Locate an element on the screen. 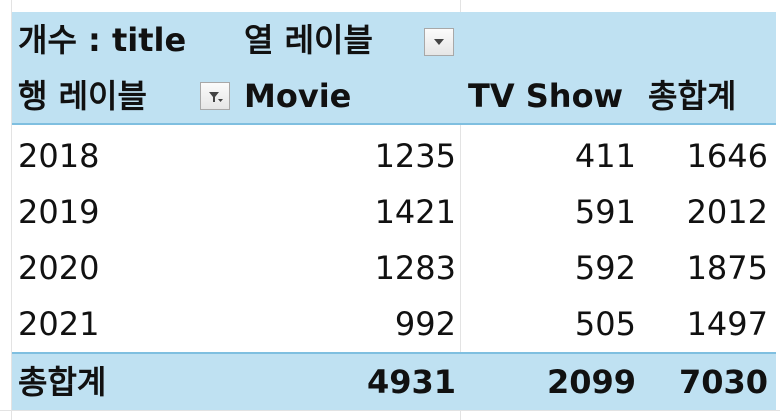  row-filter-button is located at coordinates (215, 96).